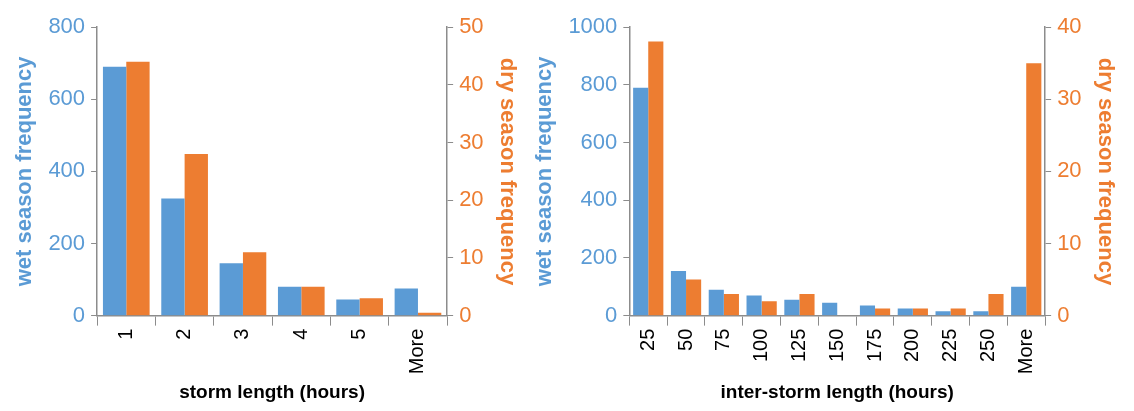 The image size is (1134, 411). What do you see at coordinates (124, 334) in the screenshot?
I see `x-tick-label: 1` at bounding box center [124, 334].